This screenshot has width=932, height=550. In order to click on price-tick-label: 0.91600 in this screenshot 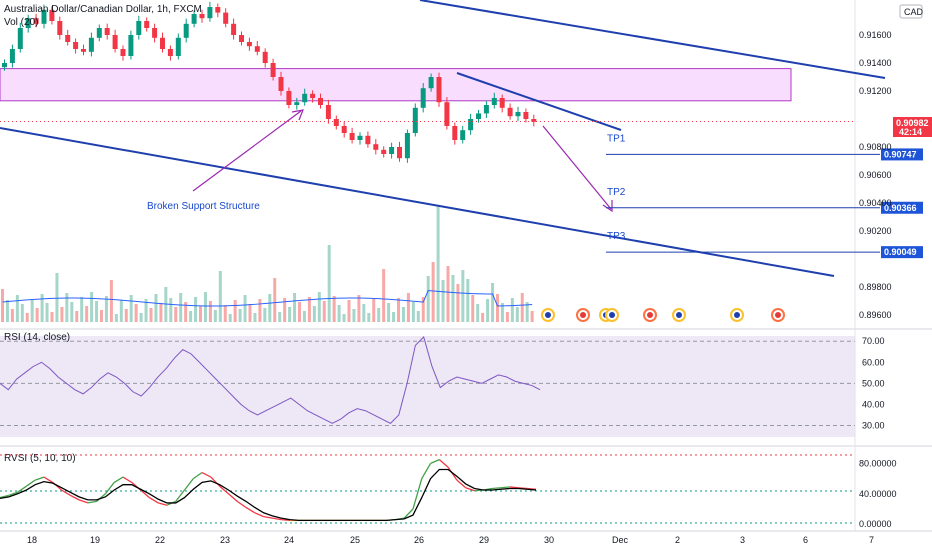, I will do `click(875, 35)`.